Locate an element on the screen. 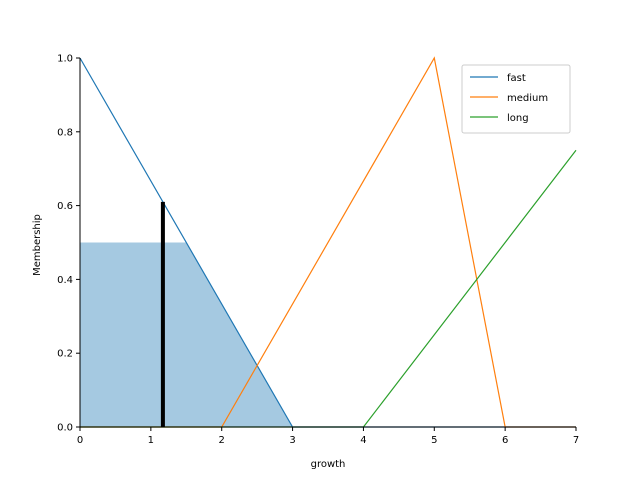  y-tick-label: 0.2 is located at coordinates (65, 354).